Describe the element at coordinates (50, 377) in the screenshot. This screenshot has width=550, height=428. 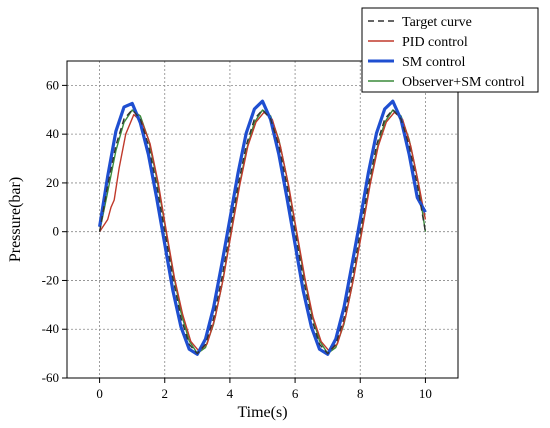
I see `y-tick-label: -60` at that location.